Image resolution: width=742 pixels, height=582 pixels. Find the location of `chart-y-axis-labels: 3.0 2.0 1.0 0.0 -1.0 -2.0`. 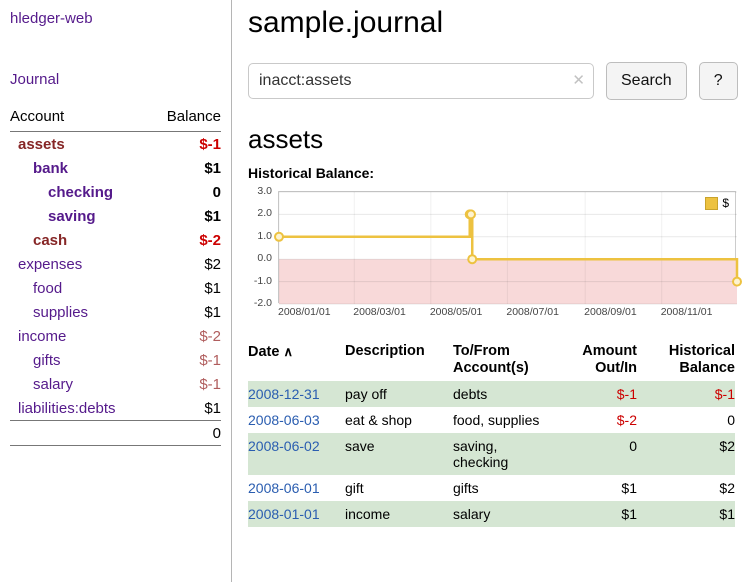

chart-y-axis-labels: 3.0 2.0 1.0 0.0 -1.0 -2.0 is located at coordinates (259, 247).